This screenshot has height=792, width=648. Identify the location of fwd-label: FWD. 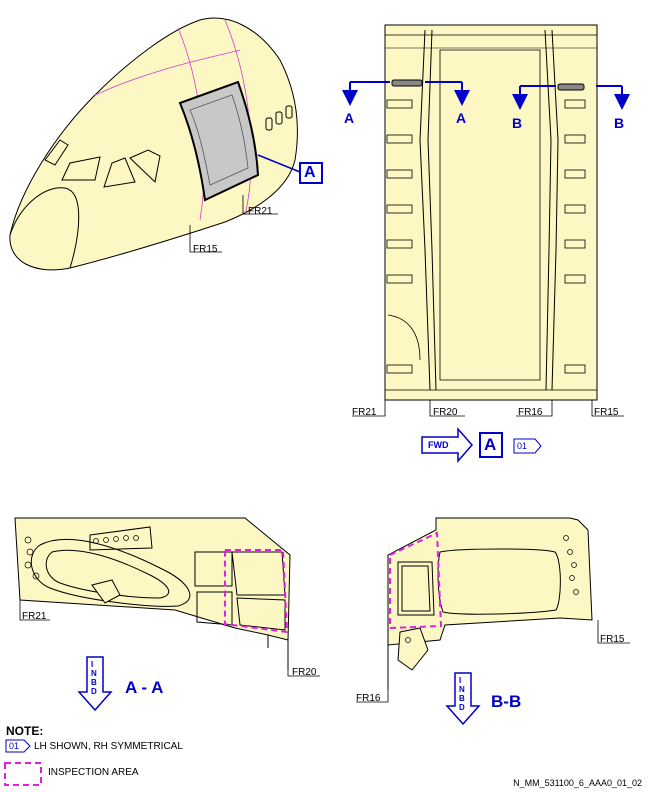
(438, 445).